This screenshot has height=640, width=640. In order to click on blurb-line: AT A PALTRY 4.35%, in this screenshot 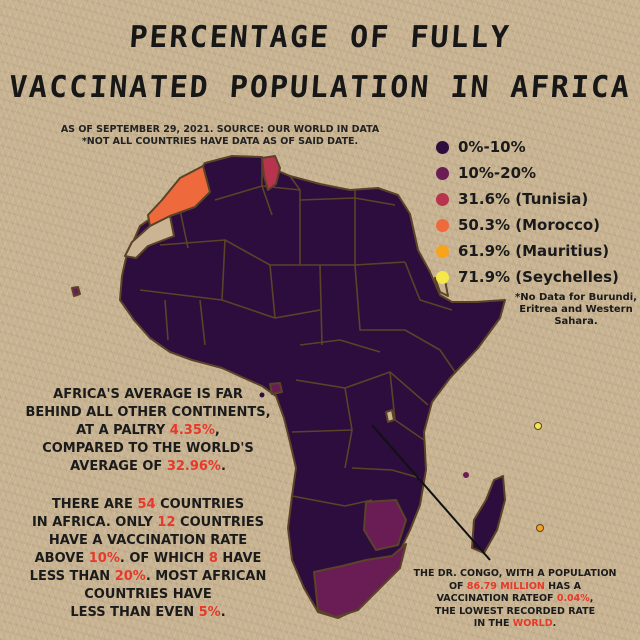, I will do `click(148, 430)`.